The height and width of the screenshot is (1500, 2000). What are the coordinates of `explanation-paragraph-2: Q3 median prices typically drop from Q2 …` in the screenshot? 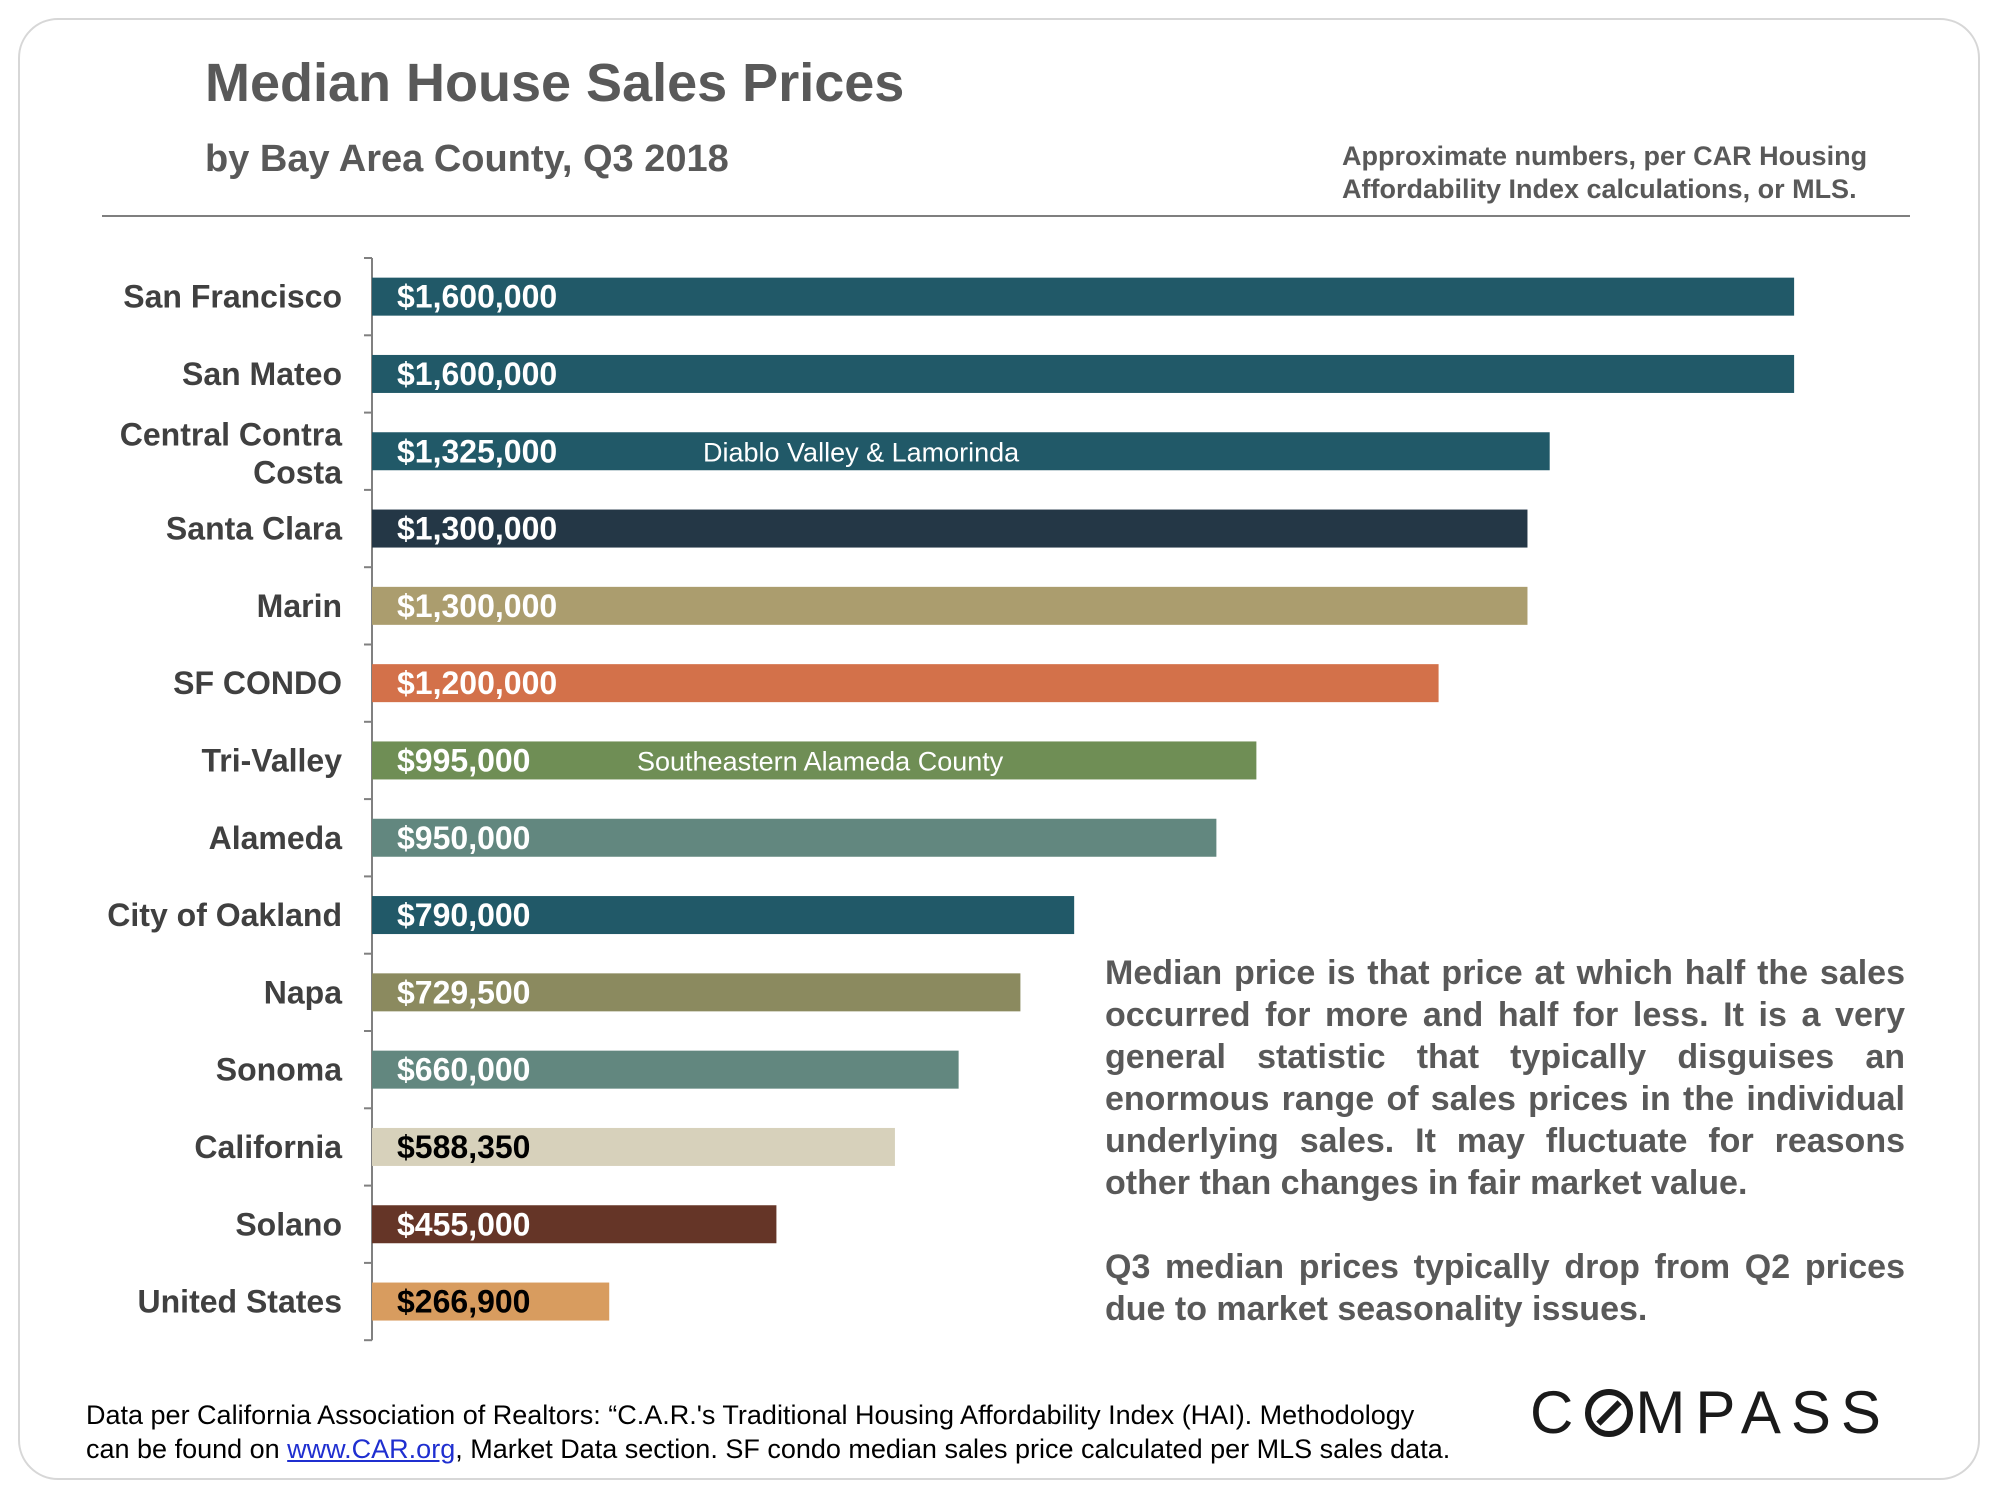 It's located at (1505, 1288).